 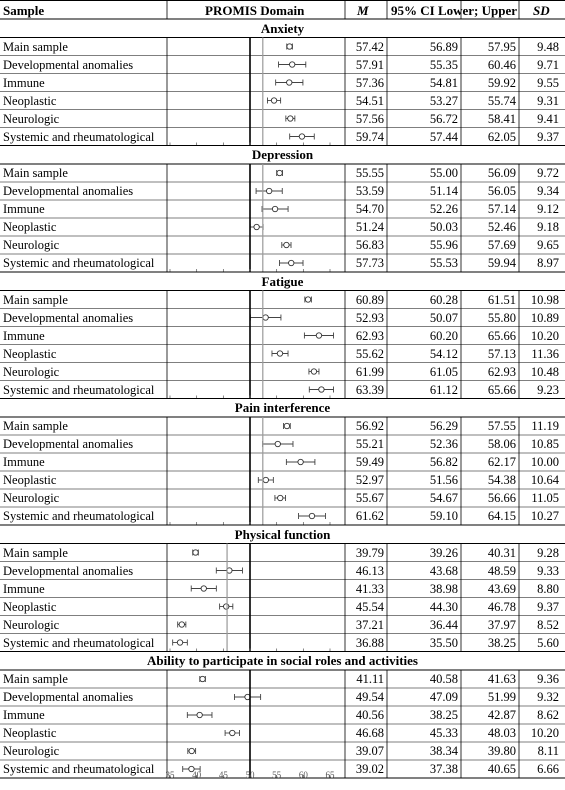 What do you see at coordinates (501, 480) in the screenshot?
I see `row-ci-upper: 54.38` at bounding box center [501, 480].